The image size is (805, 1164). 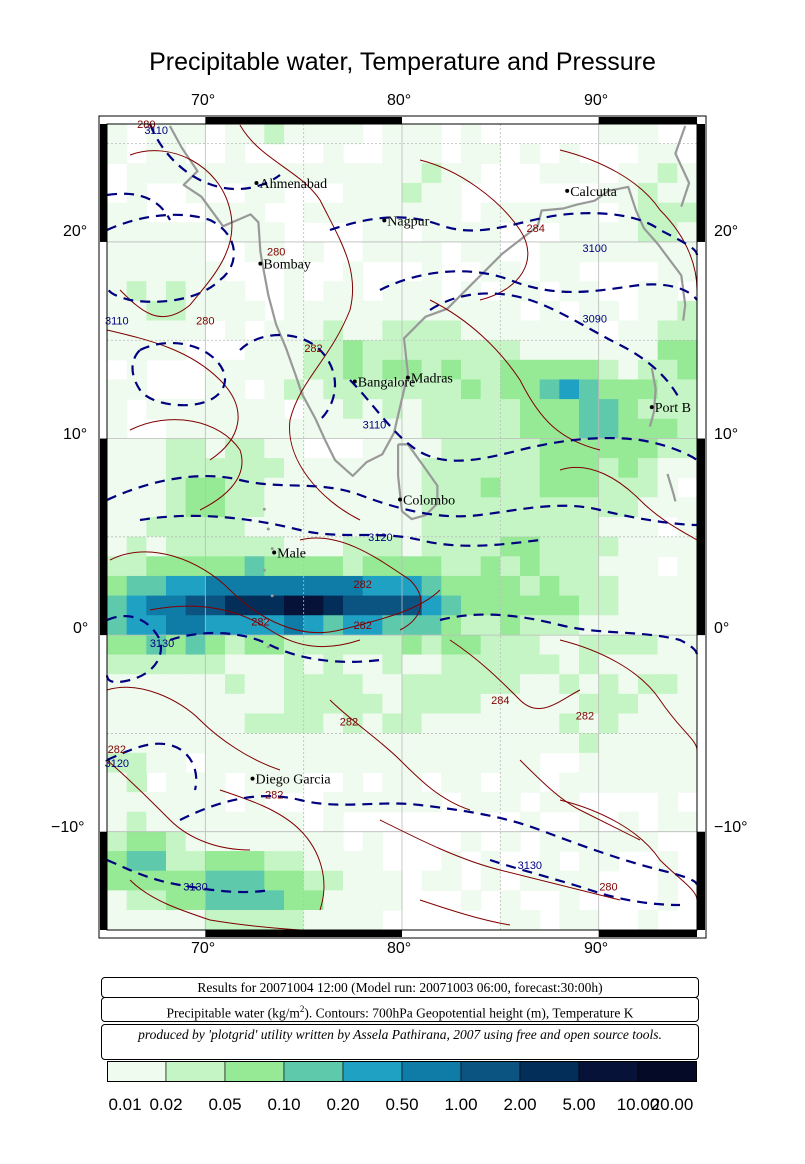 I want to click on contour-label: 3130, so click(x=162, y=644).